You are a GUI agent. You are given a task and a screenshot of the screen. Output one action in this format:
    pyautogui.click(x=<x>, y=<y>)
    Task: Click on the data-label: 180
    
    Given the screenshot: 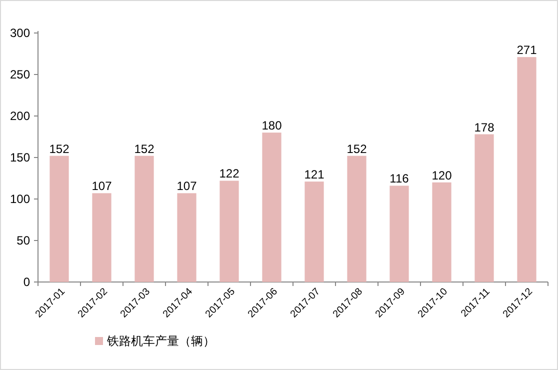 What is the action you would take?
    pyautogui.click(x=272, y=125)
    